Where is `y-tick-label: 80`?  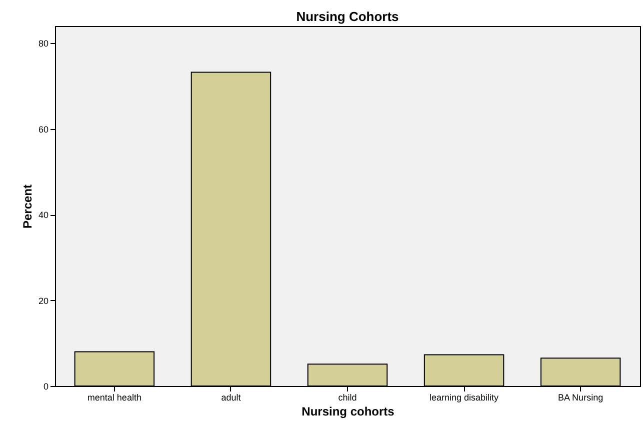
y-tick-label: 80 is located at coordinates (43, 43).